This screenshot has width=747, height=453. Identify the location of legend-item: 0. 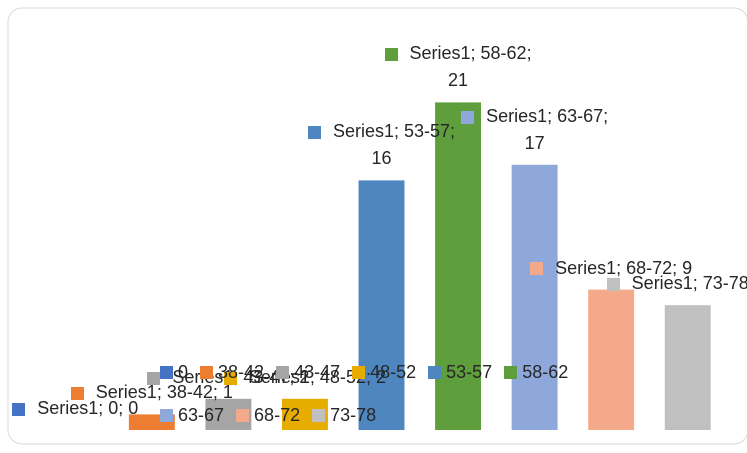
(174, 372).